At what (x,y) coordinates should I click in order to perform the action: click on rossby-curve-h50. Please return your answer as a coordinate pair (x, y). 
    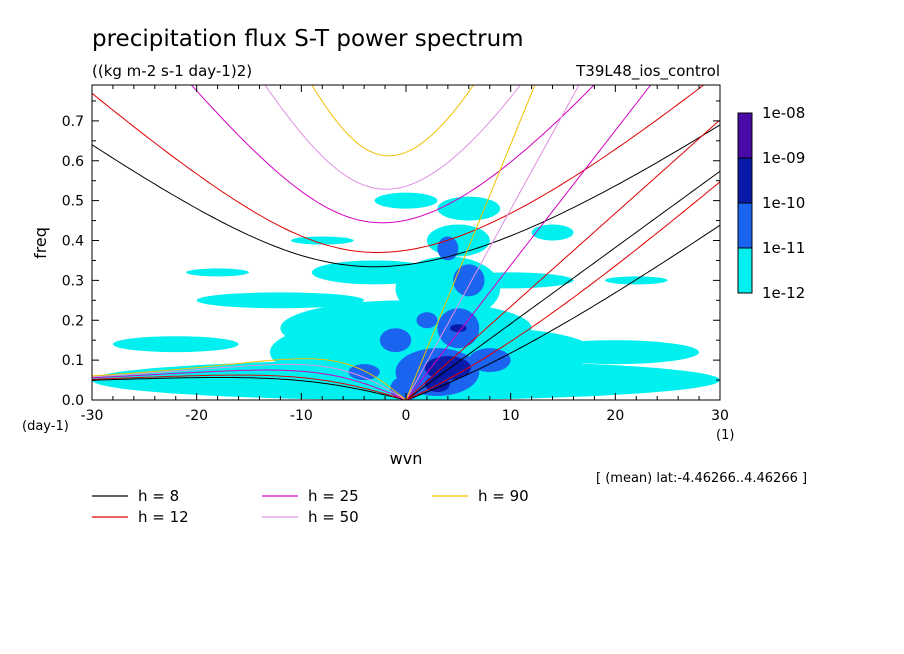
    Looking at the image, I should click on (249, 381).